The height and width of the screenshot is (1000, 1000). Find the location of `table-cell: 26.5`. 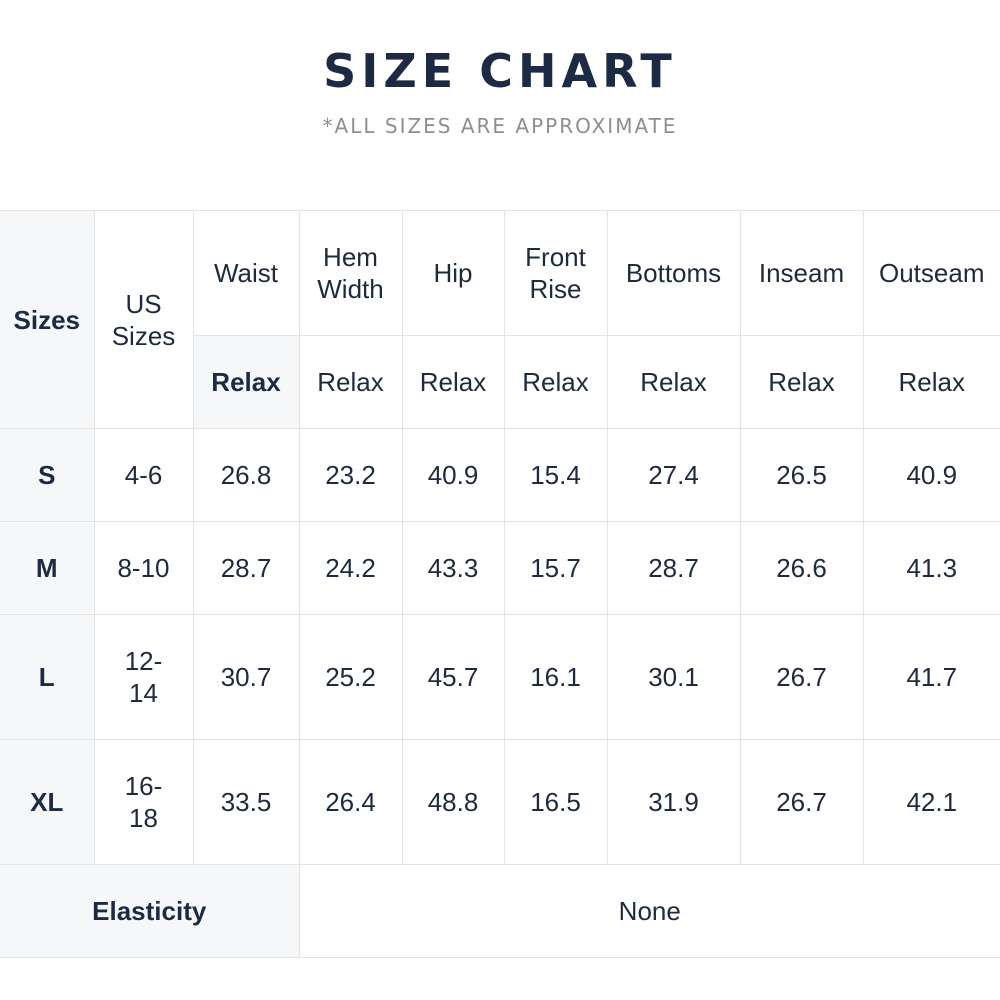

table-cell: 26.5 is located at coordinates (801, 475).